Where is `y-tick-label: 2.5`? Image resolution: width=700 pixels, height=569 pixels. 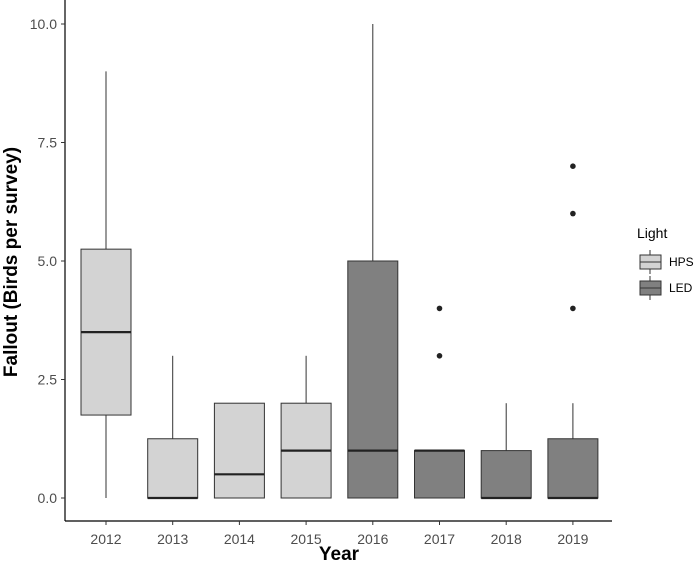 y-tick-label: 2.5 is located at coordinates (48, 380).